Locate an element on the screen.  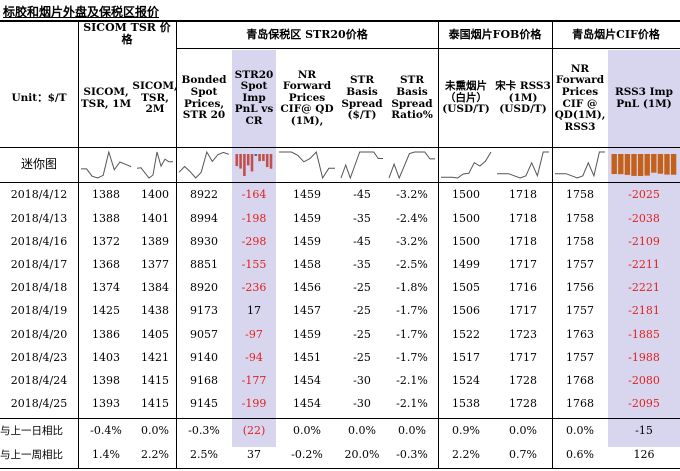
cell-sicom-2m: 1421 is located at coordinates (155, 357).